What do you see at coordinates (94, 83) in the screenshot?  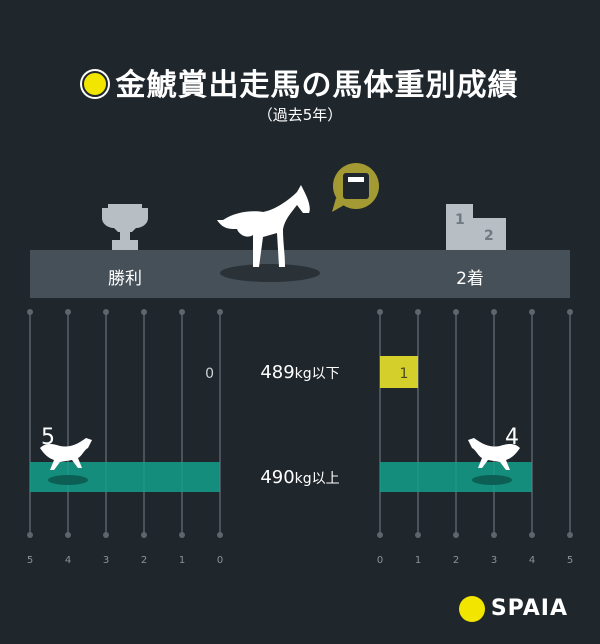 I see `logo-icon` at bounding box center [94, 83].